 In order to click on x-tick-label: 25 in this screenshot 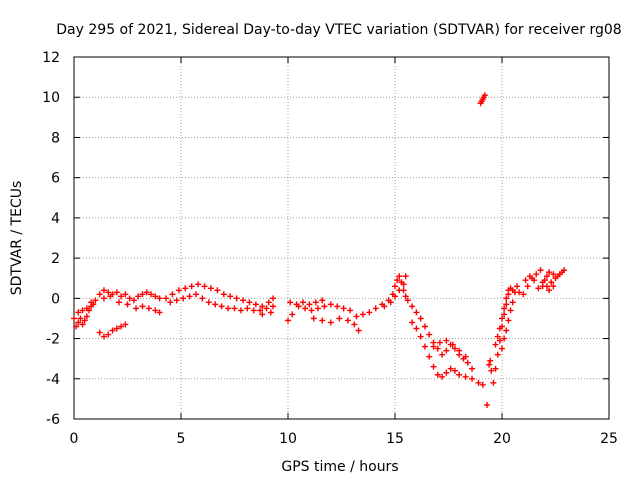, I will do `click(609, 439)`.